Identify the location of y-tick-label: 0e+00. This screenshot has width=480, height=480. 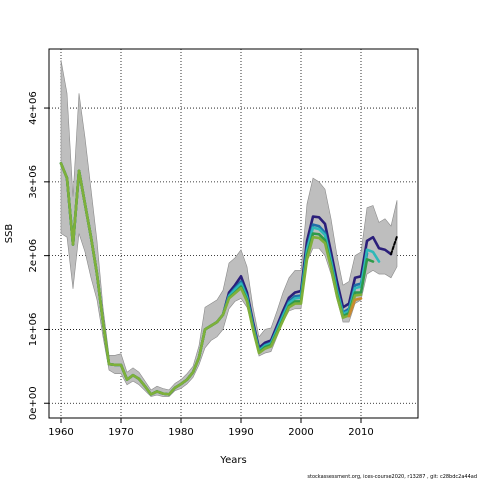
(33, 403).